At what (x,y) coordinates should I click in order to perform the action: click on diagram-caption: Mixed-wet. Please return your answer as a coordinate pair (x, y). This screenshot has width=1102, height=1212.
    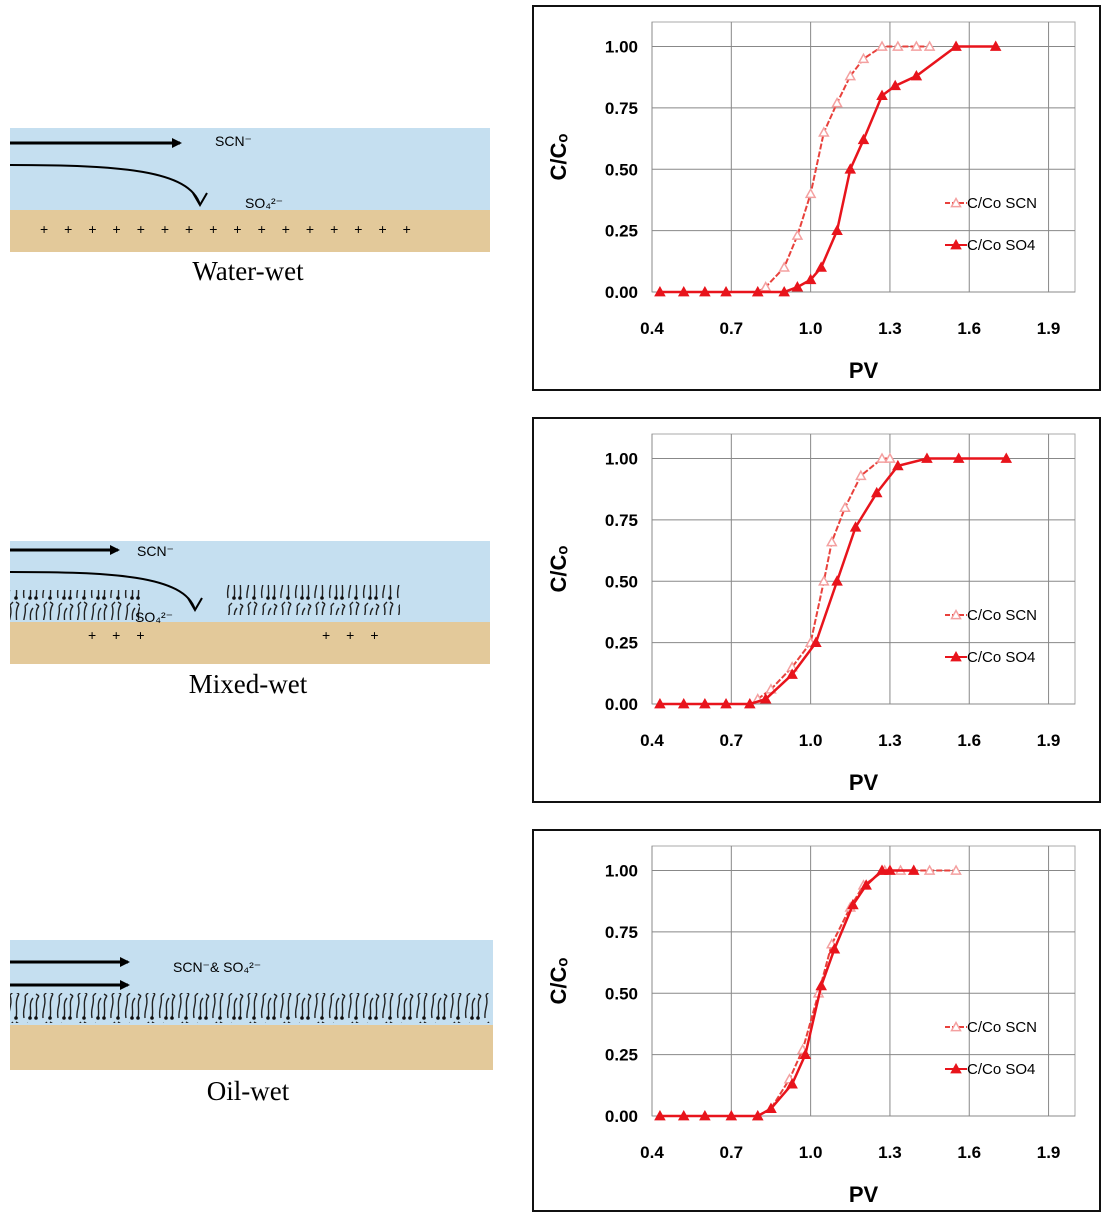
    Looking at the image, I should click on (248, 684).